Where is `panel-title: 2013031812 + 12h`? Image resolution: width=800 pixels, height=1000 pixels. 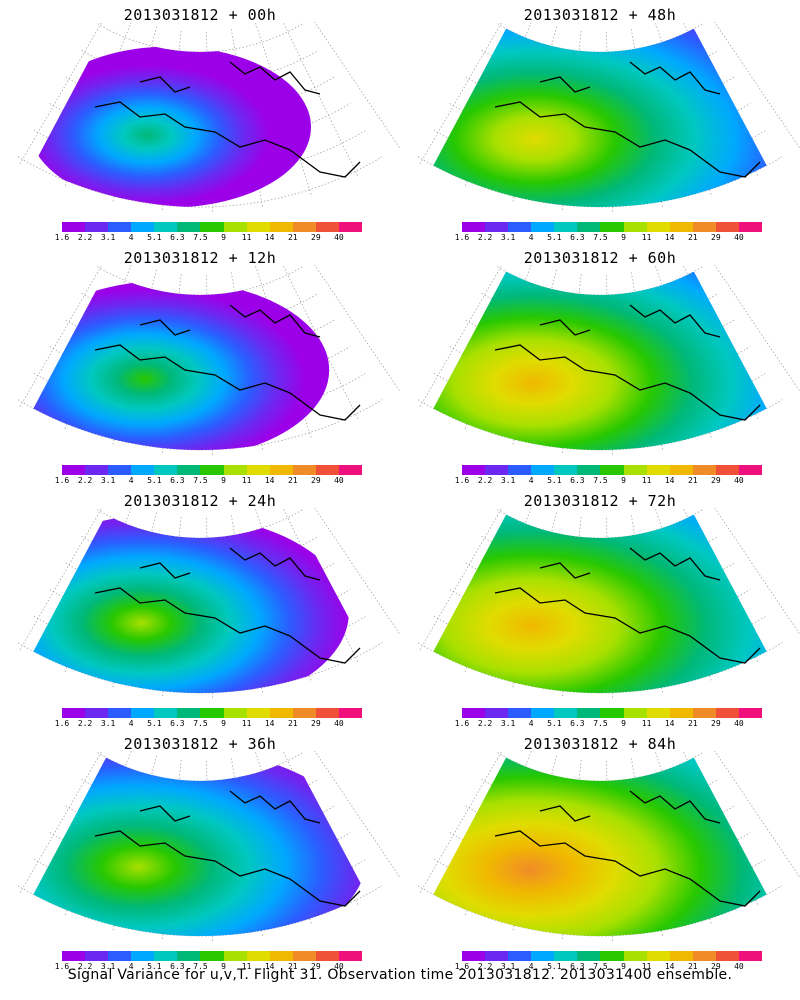
panel-title: 2013031812 + 12h is located at coordinates (200, 258).